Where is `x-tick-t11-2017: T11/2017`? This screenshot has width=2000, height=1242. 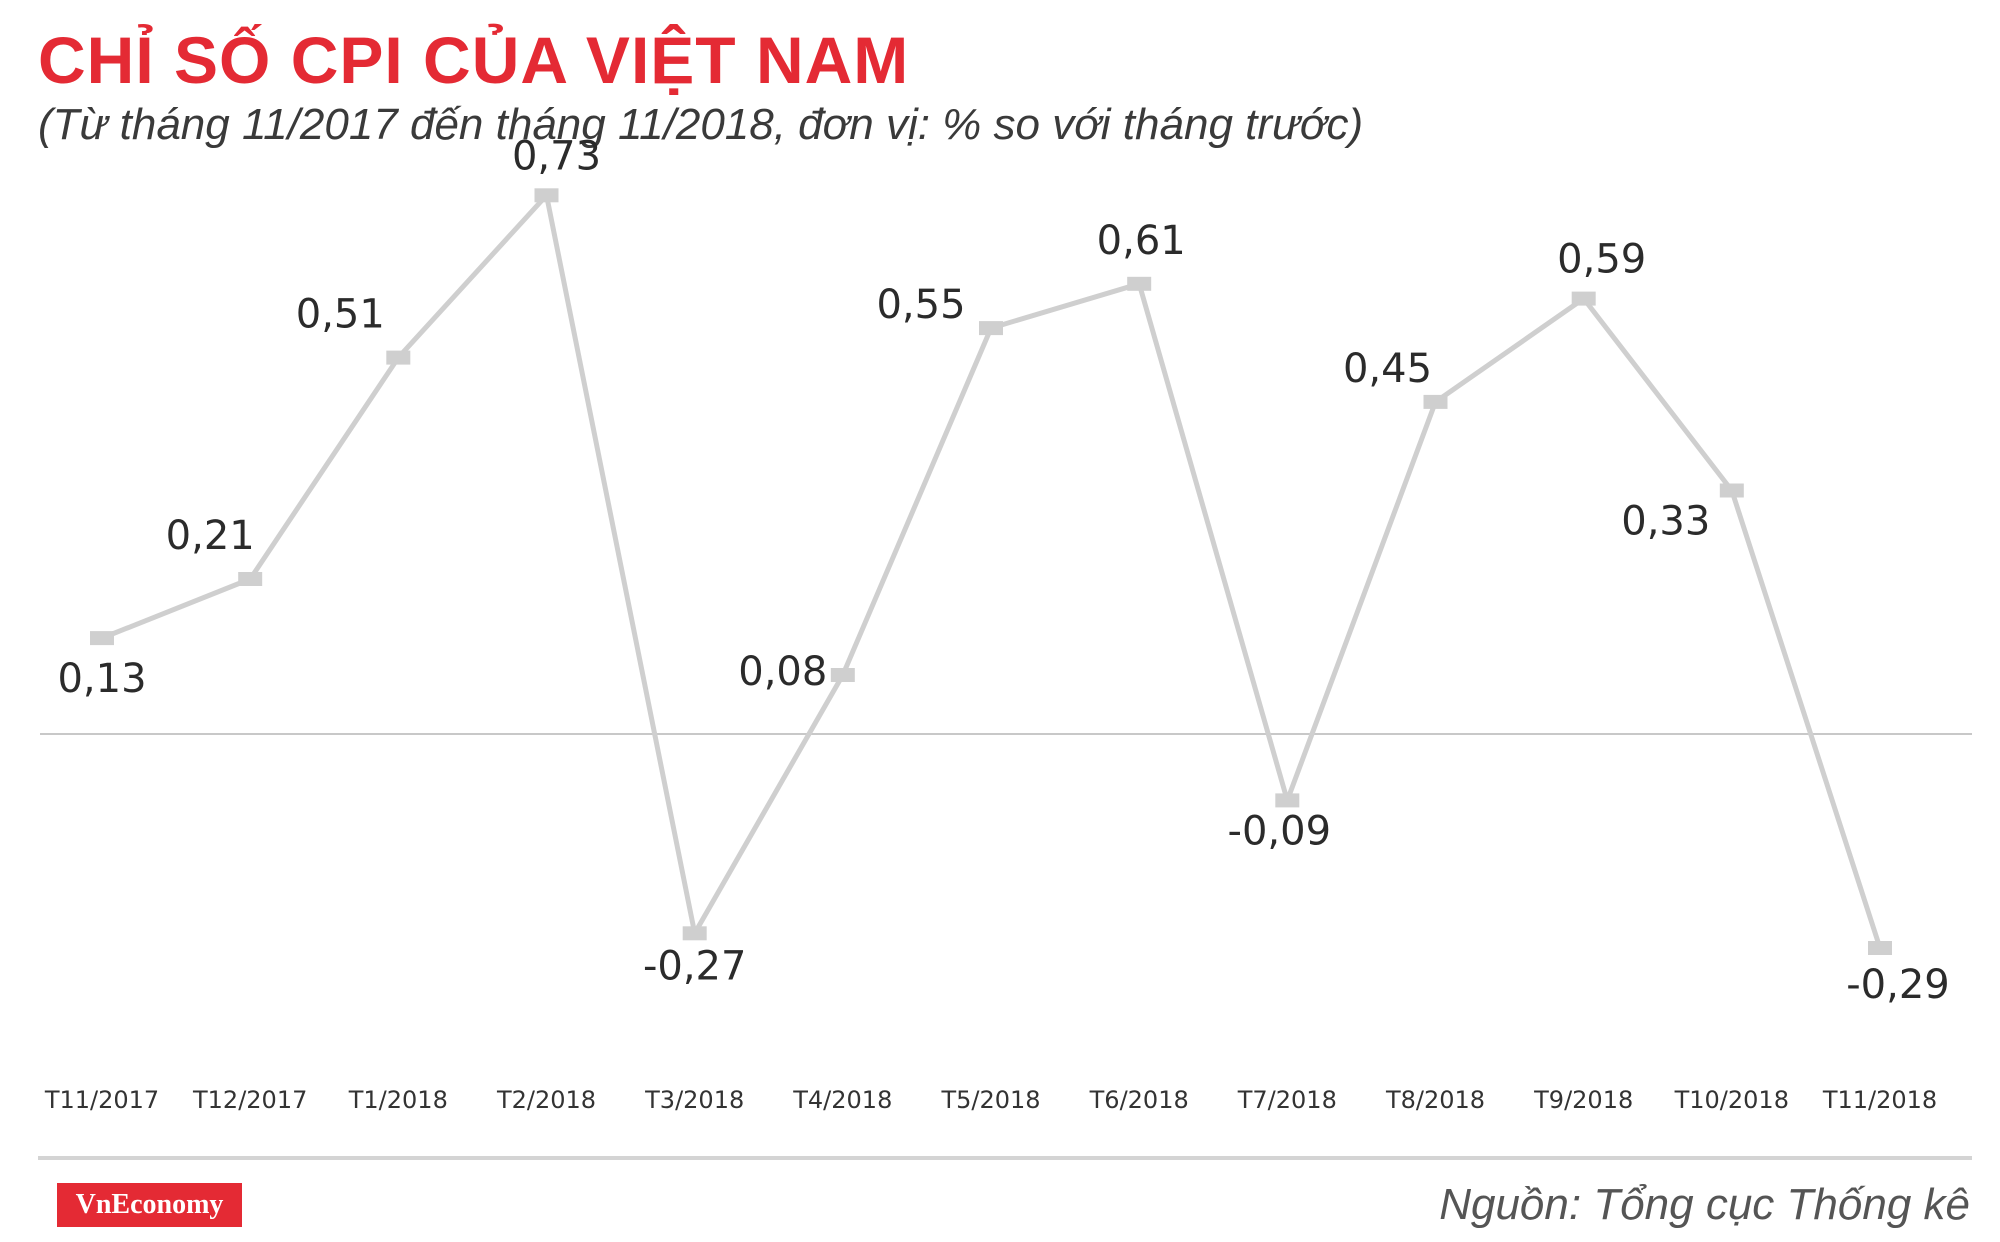
x-tick-t11-2017: T11/2017 is located at coordinates (101, 1100).